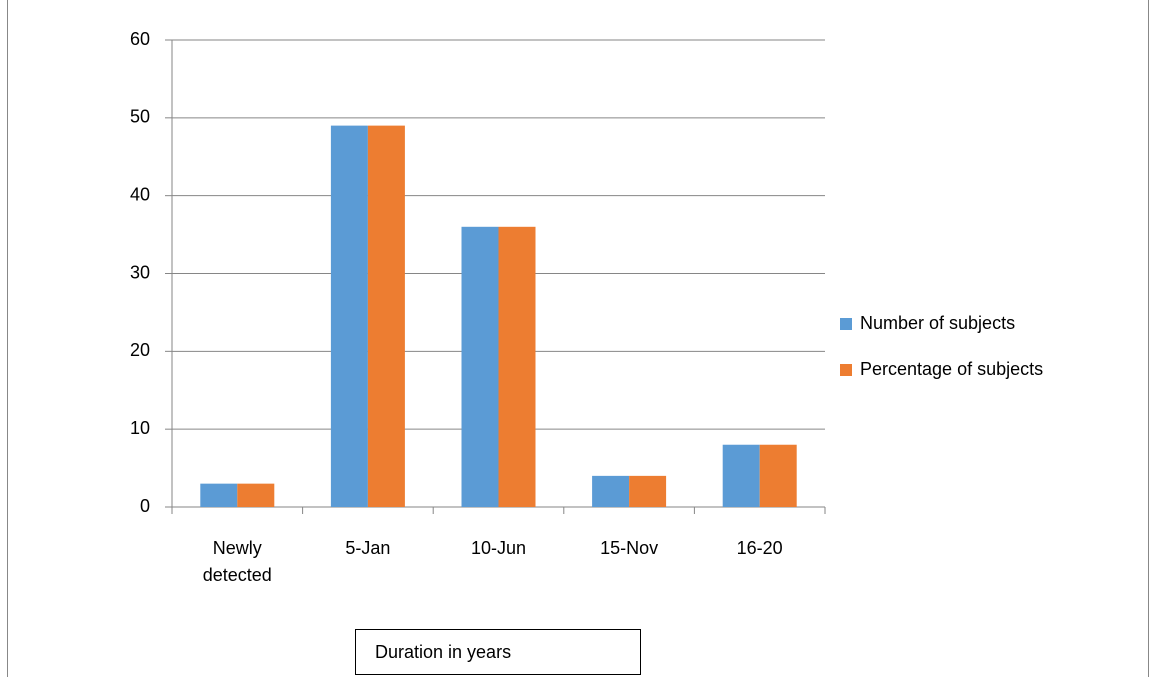  I want to click on x-tick-label: 10-Jun, so click(498, 548).